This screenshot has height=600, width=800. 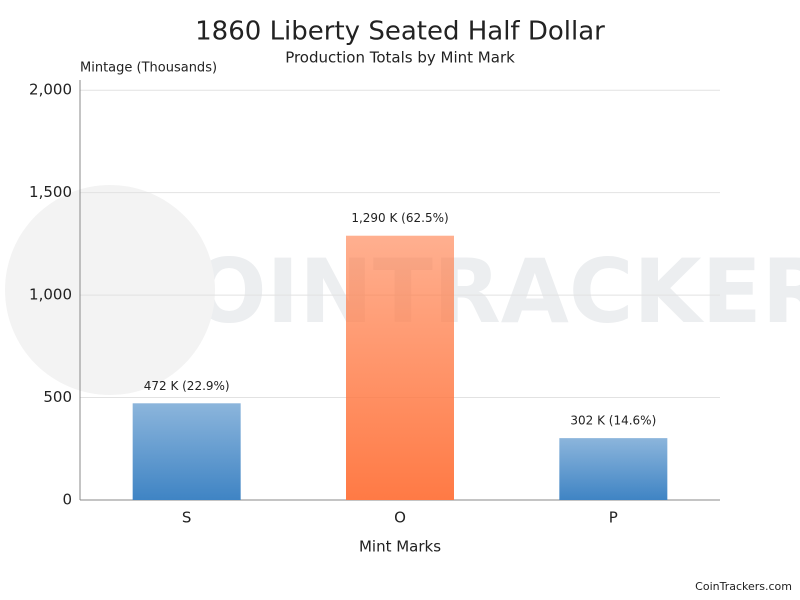 I want to click on value-label: 472 K (22.9%), so click(x=187, y=386).